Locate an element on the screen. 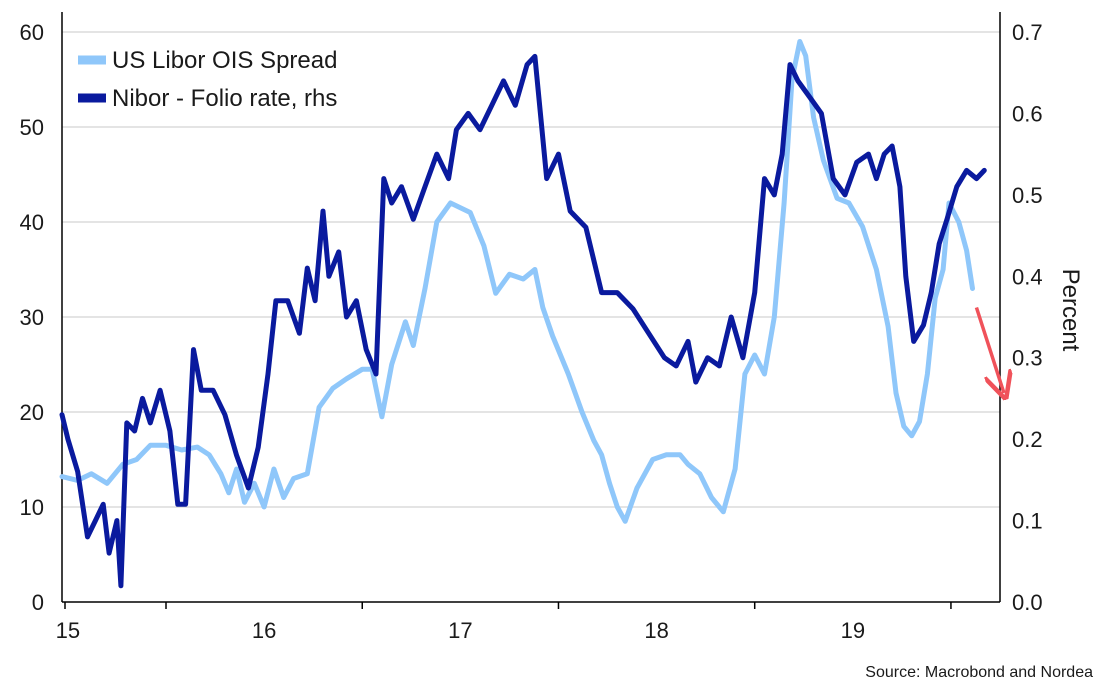  right-y-tick-label: 0.7 is located at coordinates (1027, 32).